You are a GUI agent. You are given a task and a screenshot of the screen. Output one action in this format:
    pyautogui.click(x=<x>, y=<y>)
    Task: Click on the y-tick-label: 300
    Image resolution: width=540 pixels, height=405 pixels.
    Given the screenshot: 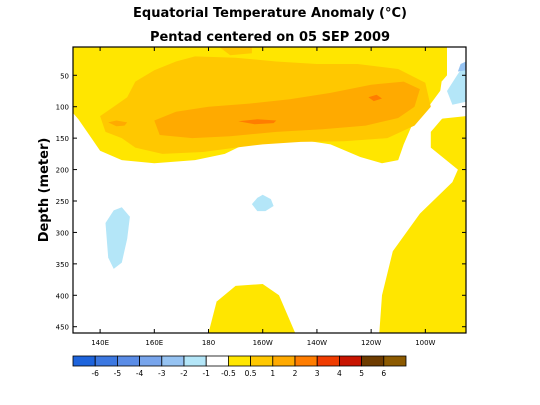 What is the action you would take?
    pyautogui.click(x=62, y=233)
    